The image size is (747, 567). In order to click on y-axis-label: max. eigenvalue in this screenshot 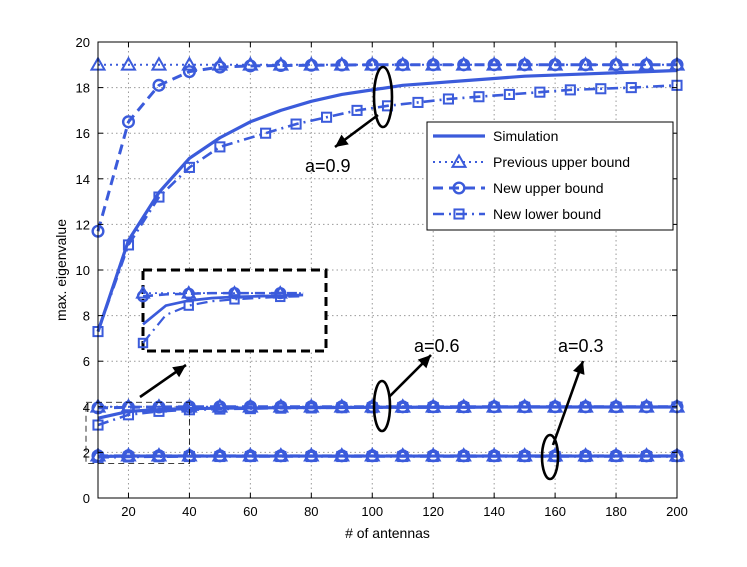, I will do `click(61, 270)`.